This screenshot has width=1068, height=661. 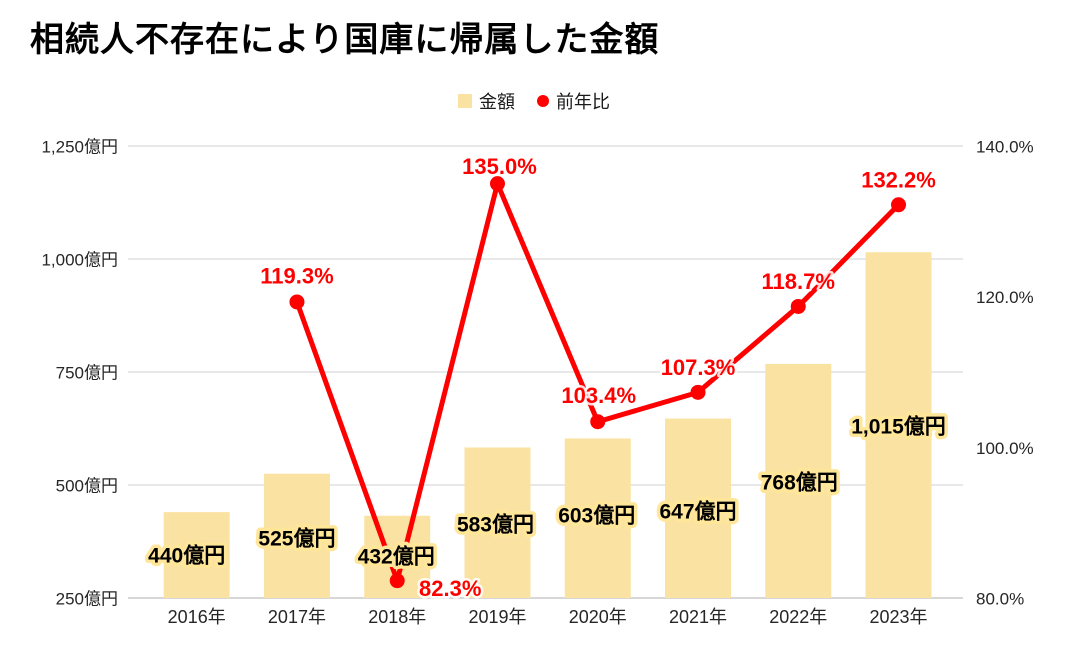 I want to click on bar-value-label-2022: 768億円, so click(x=799, y=483).